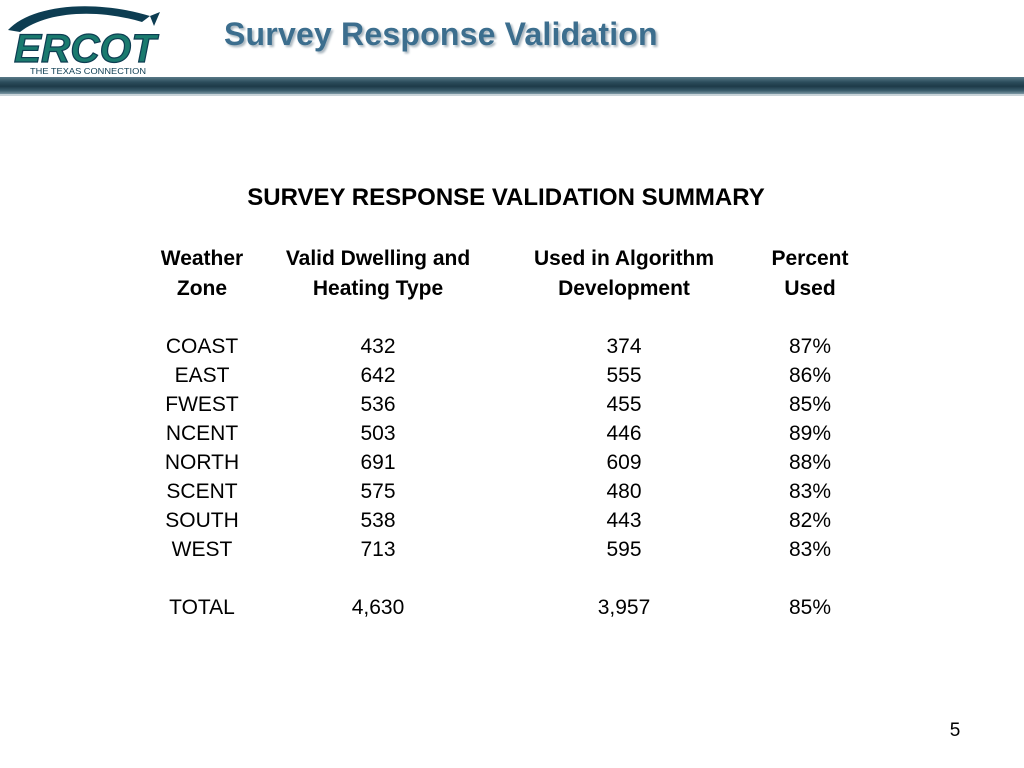  What do you see at coordinates (87, 49) in the screenshot?
I see `svg-text: ERCOT` at bounding box center [87, 49].